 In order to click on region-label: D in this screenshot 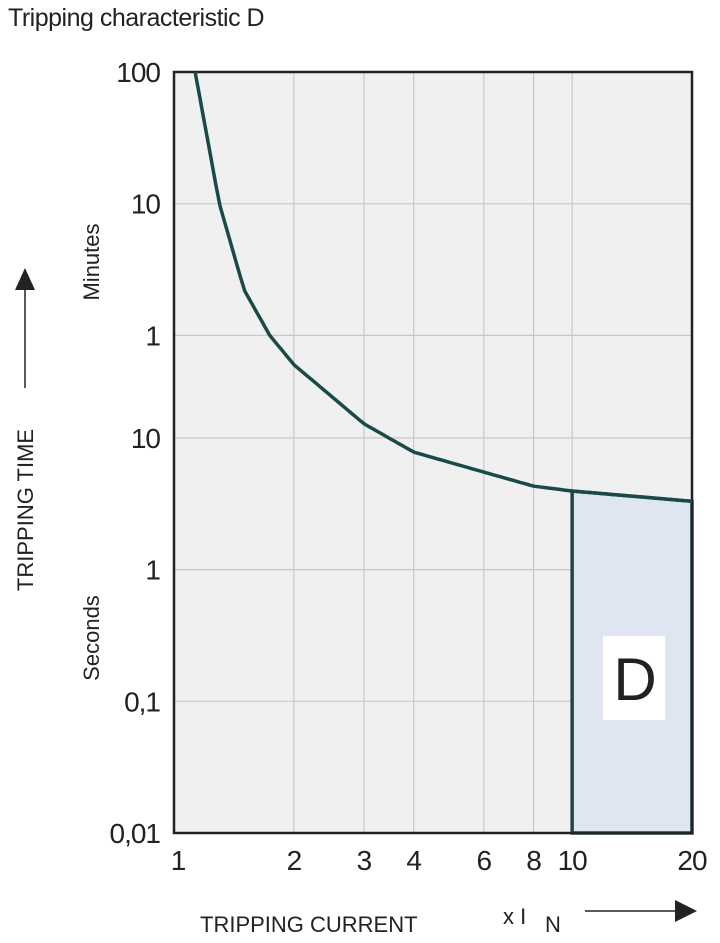, I will do `click(634, 679)`.